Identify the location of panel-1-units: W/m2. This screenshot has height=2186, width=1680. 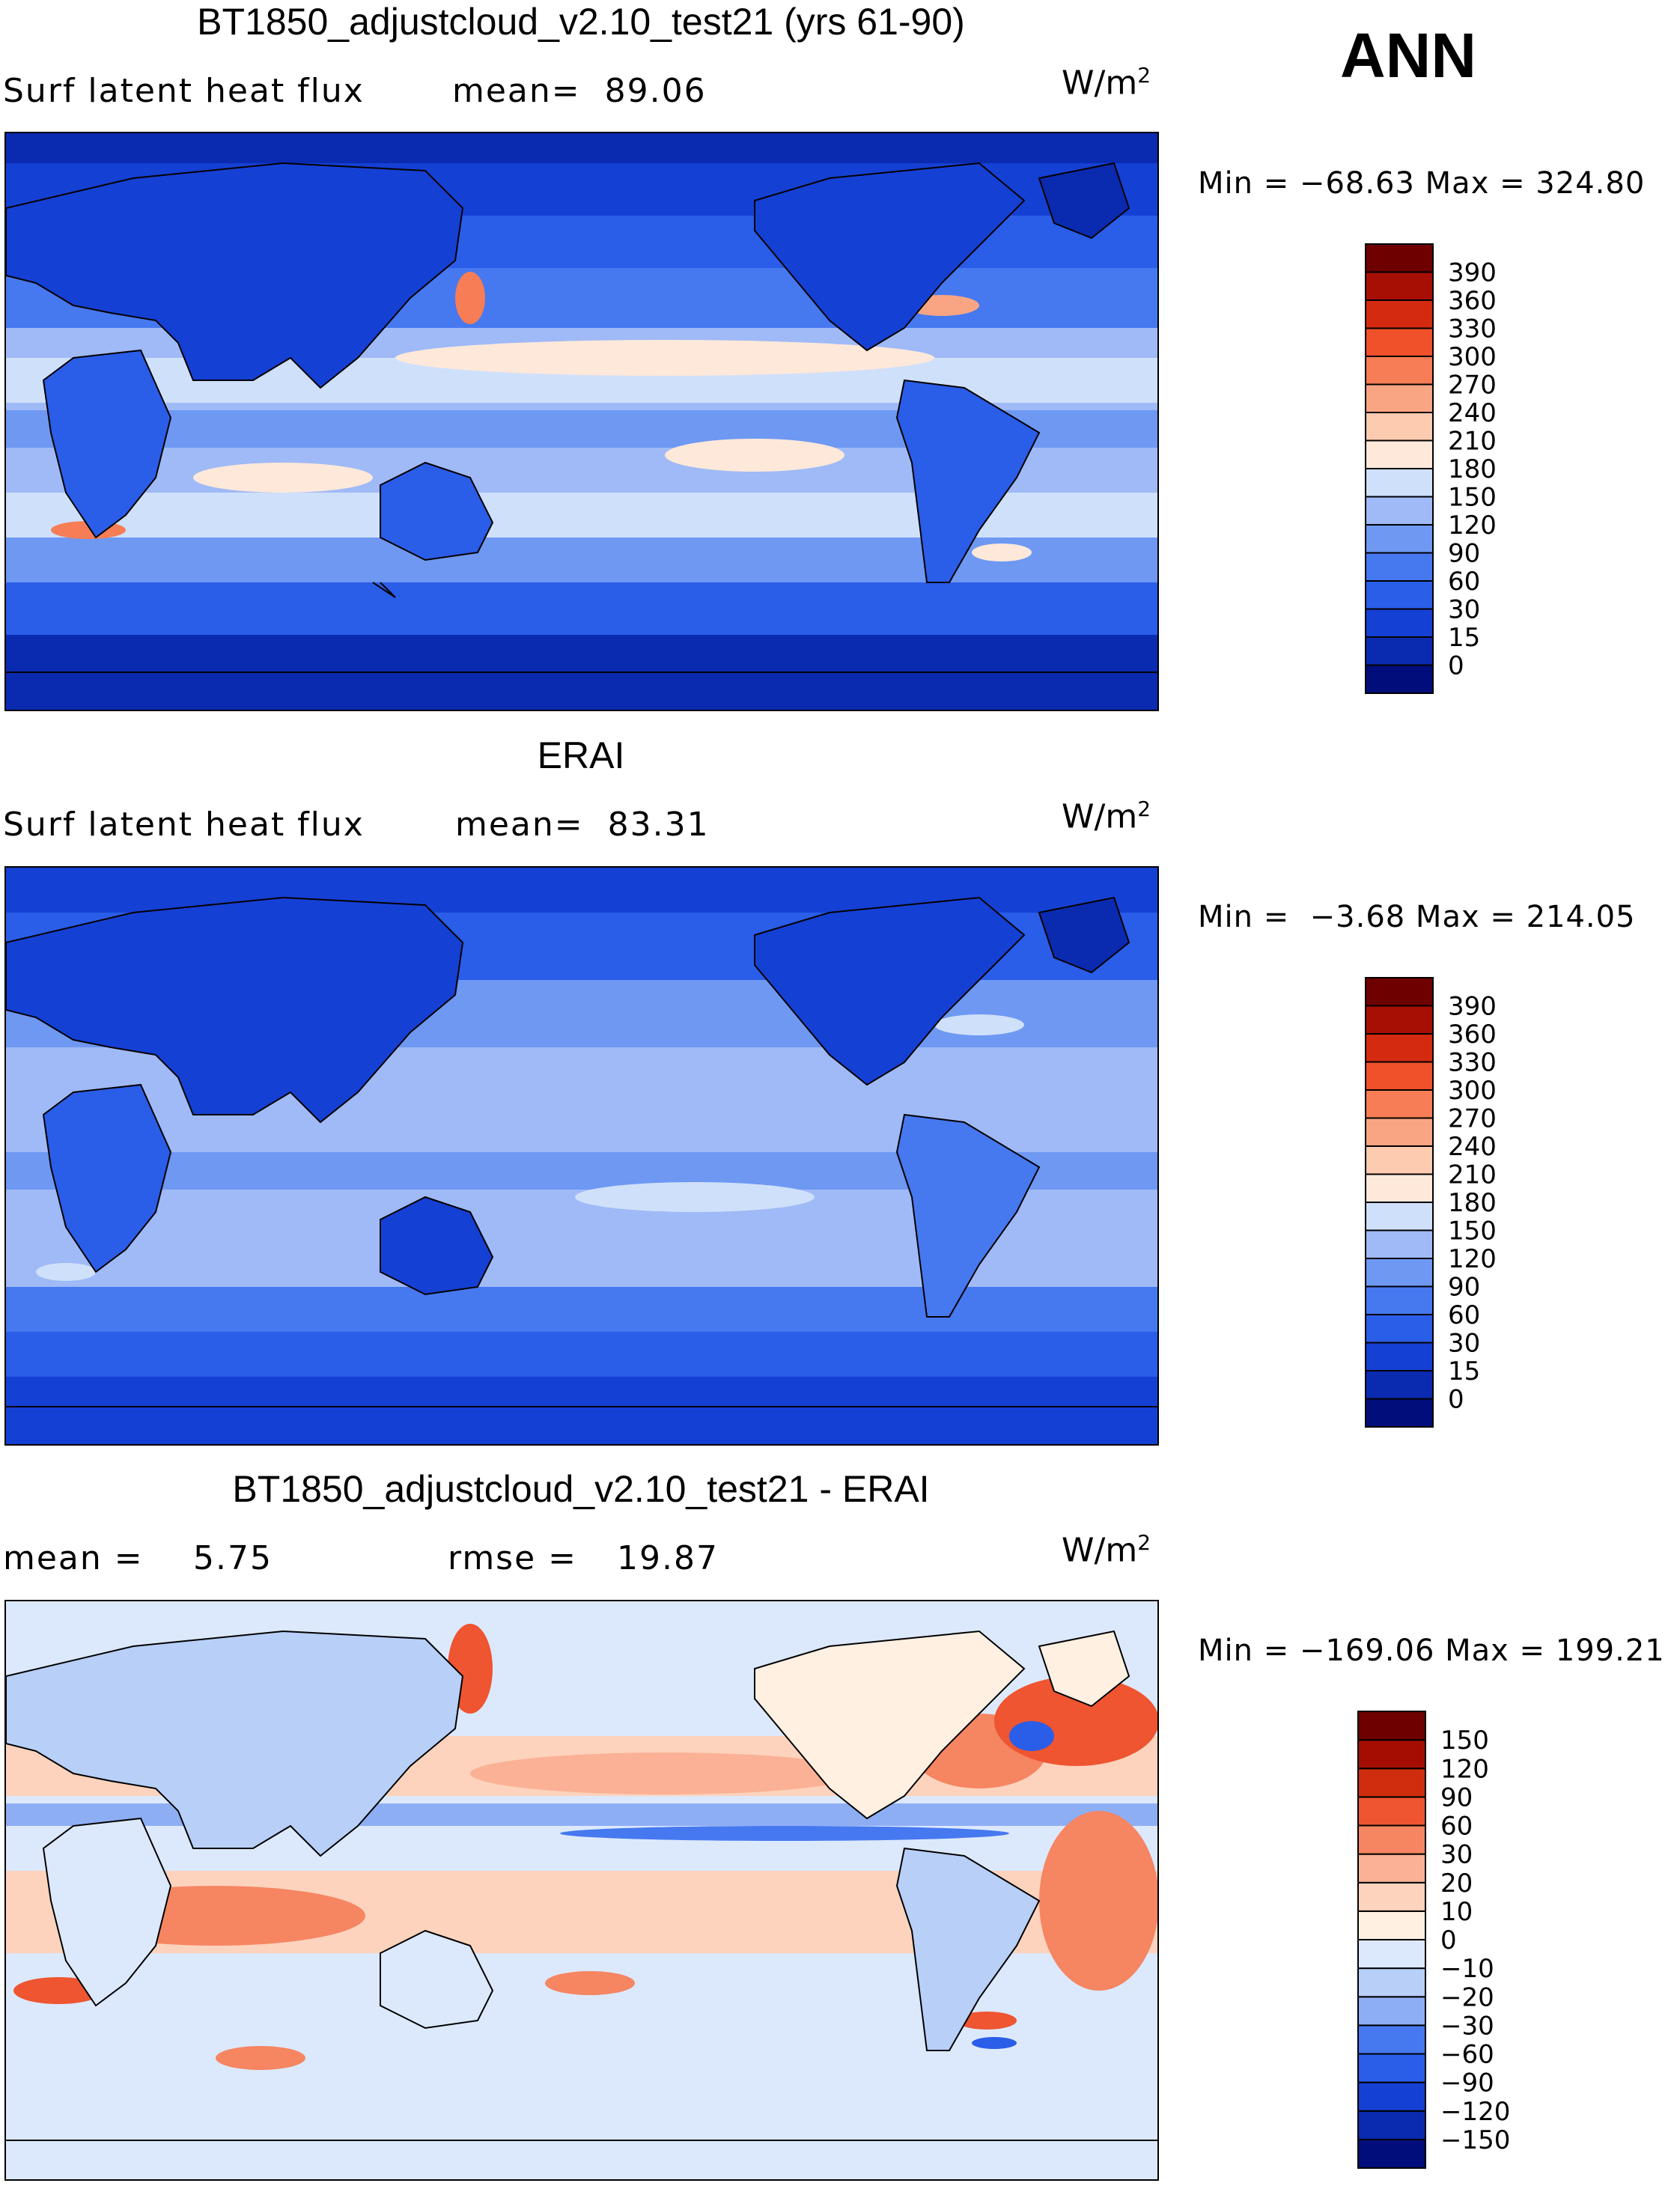
(1106, 83).